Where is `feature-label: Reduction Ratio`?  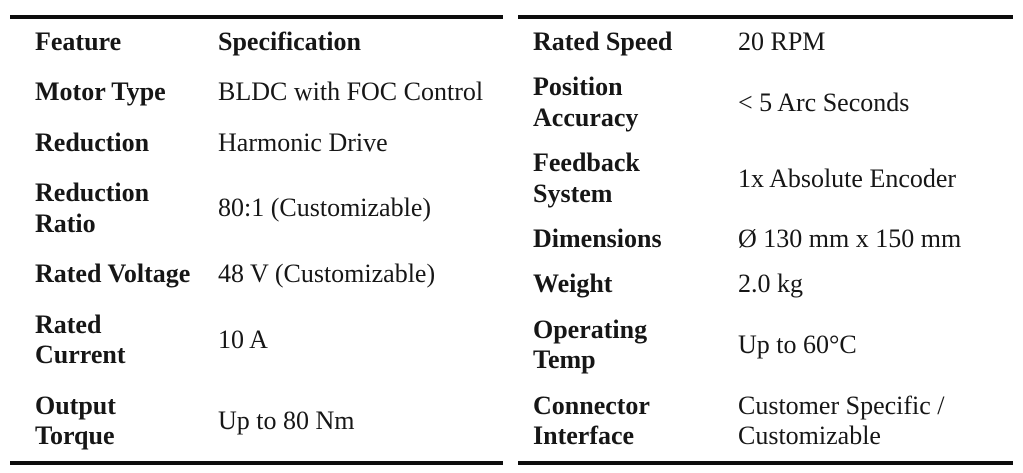
feature-label: Reduction Ratio is located at coordinates (92, 208).